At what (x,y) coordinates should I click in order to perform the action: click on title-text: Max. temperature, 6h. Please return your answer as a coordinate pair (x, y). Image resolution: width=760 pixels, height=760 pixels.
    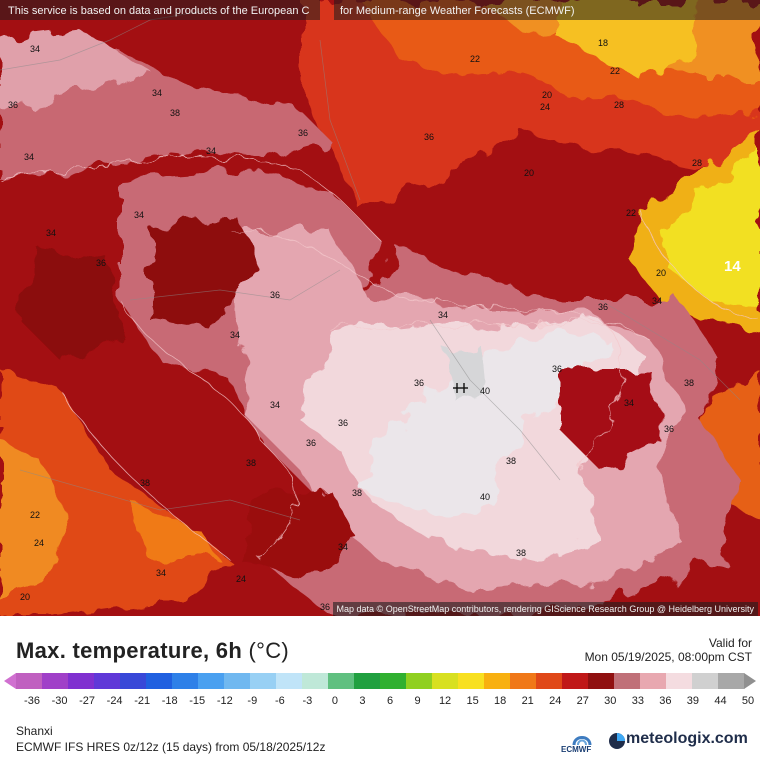
    Looking at the image, I should click on (129, 650).